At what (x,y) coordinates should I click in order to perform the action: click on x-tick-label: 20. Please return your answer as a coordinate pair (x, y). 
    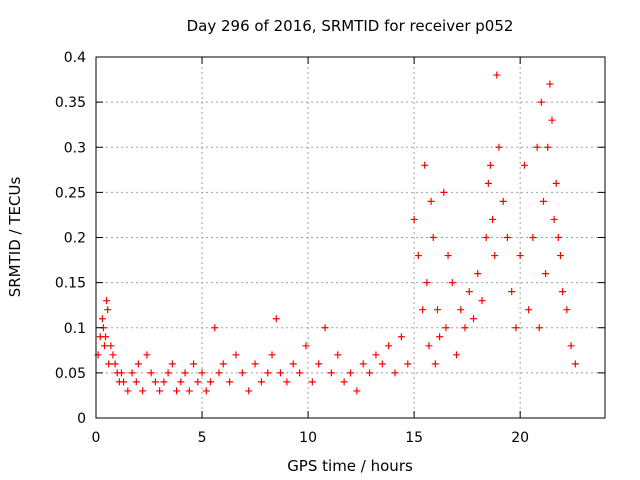
    Looking at the image, I should click on (520, 438).